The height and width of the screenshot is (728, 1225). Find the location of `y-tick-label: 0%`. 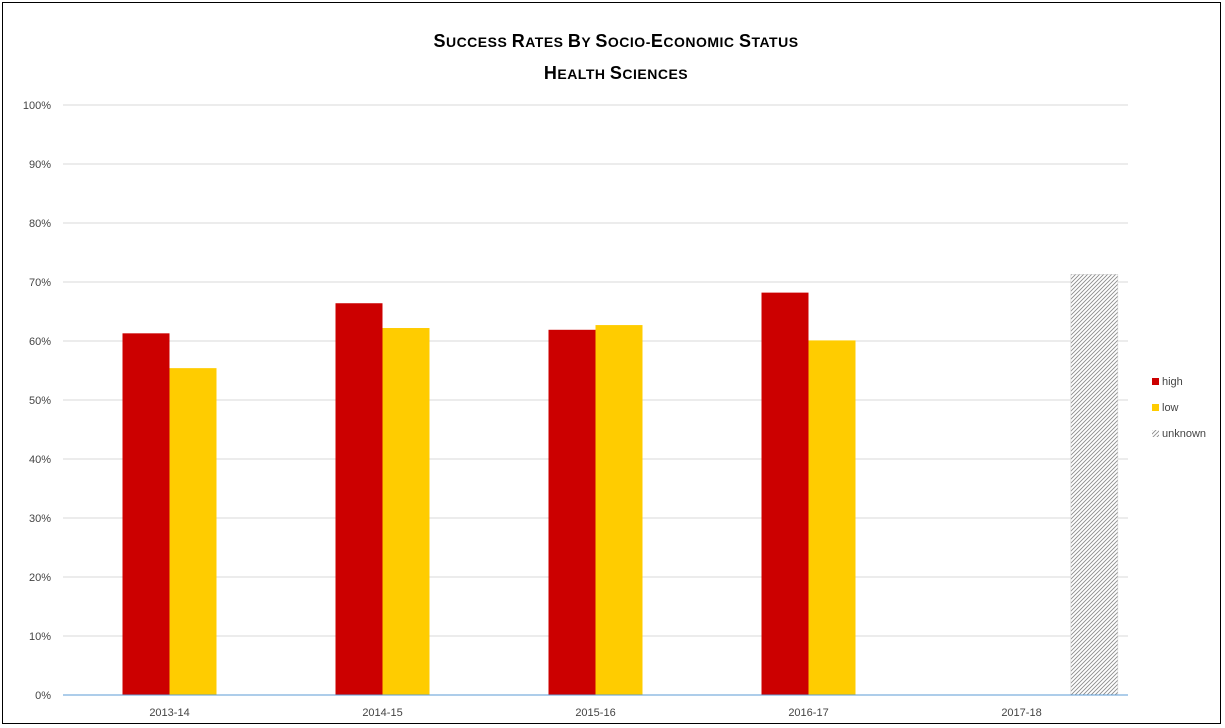

y-tick-label: 0% is located at coordinates (43, 696).